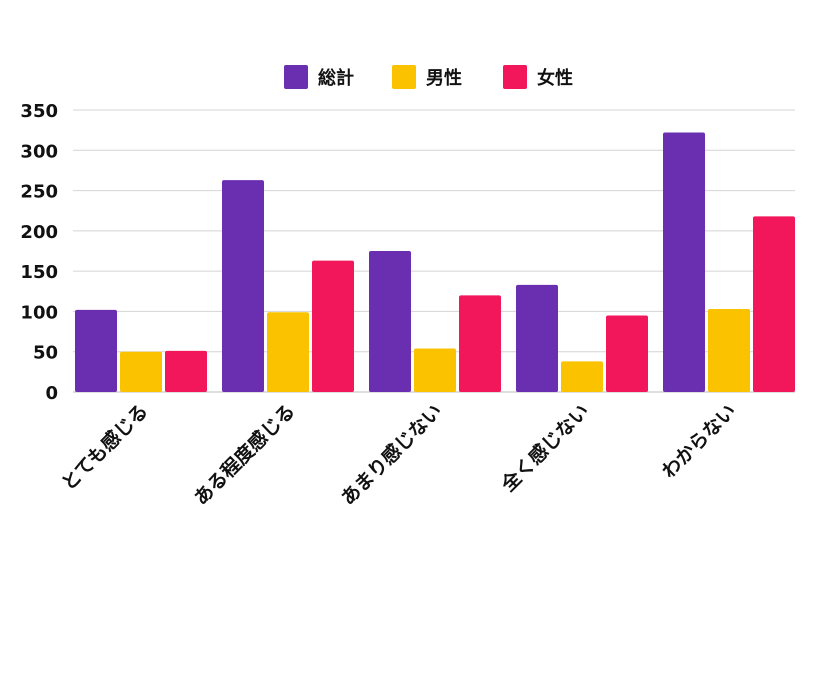 The width and height of the screenshot is (820, 700). I want to click on y-tick-label: 300, so click(39, 151).